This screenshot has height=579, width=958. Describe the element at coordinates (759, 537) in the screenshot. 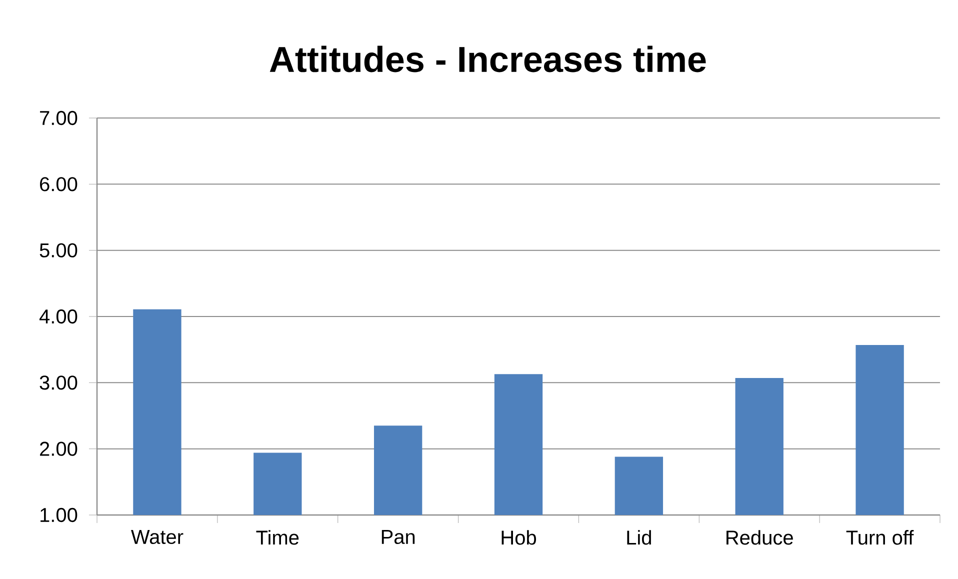

I see `x-tick-label: Reduce` at that location.